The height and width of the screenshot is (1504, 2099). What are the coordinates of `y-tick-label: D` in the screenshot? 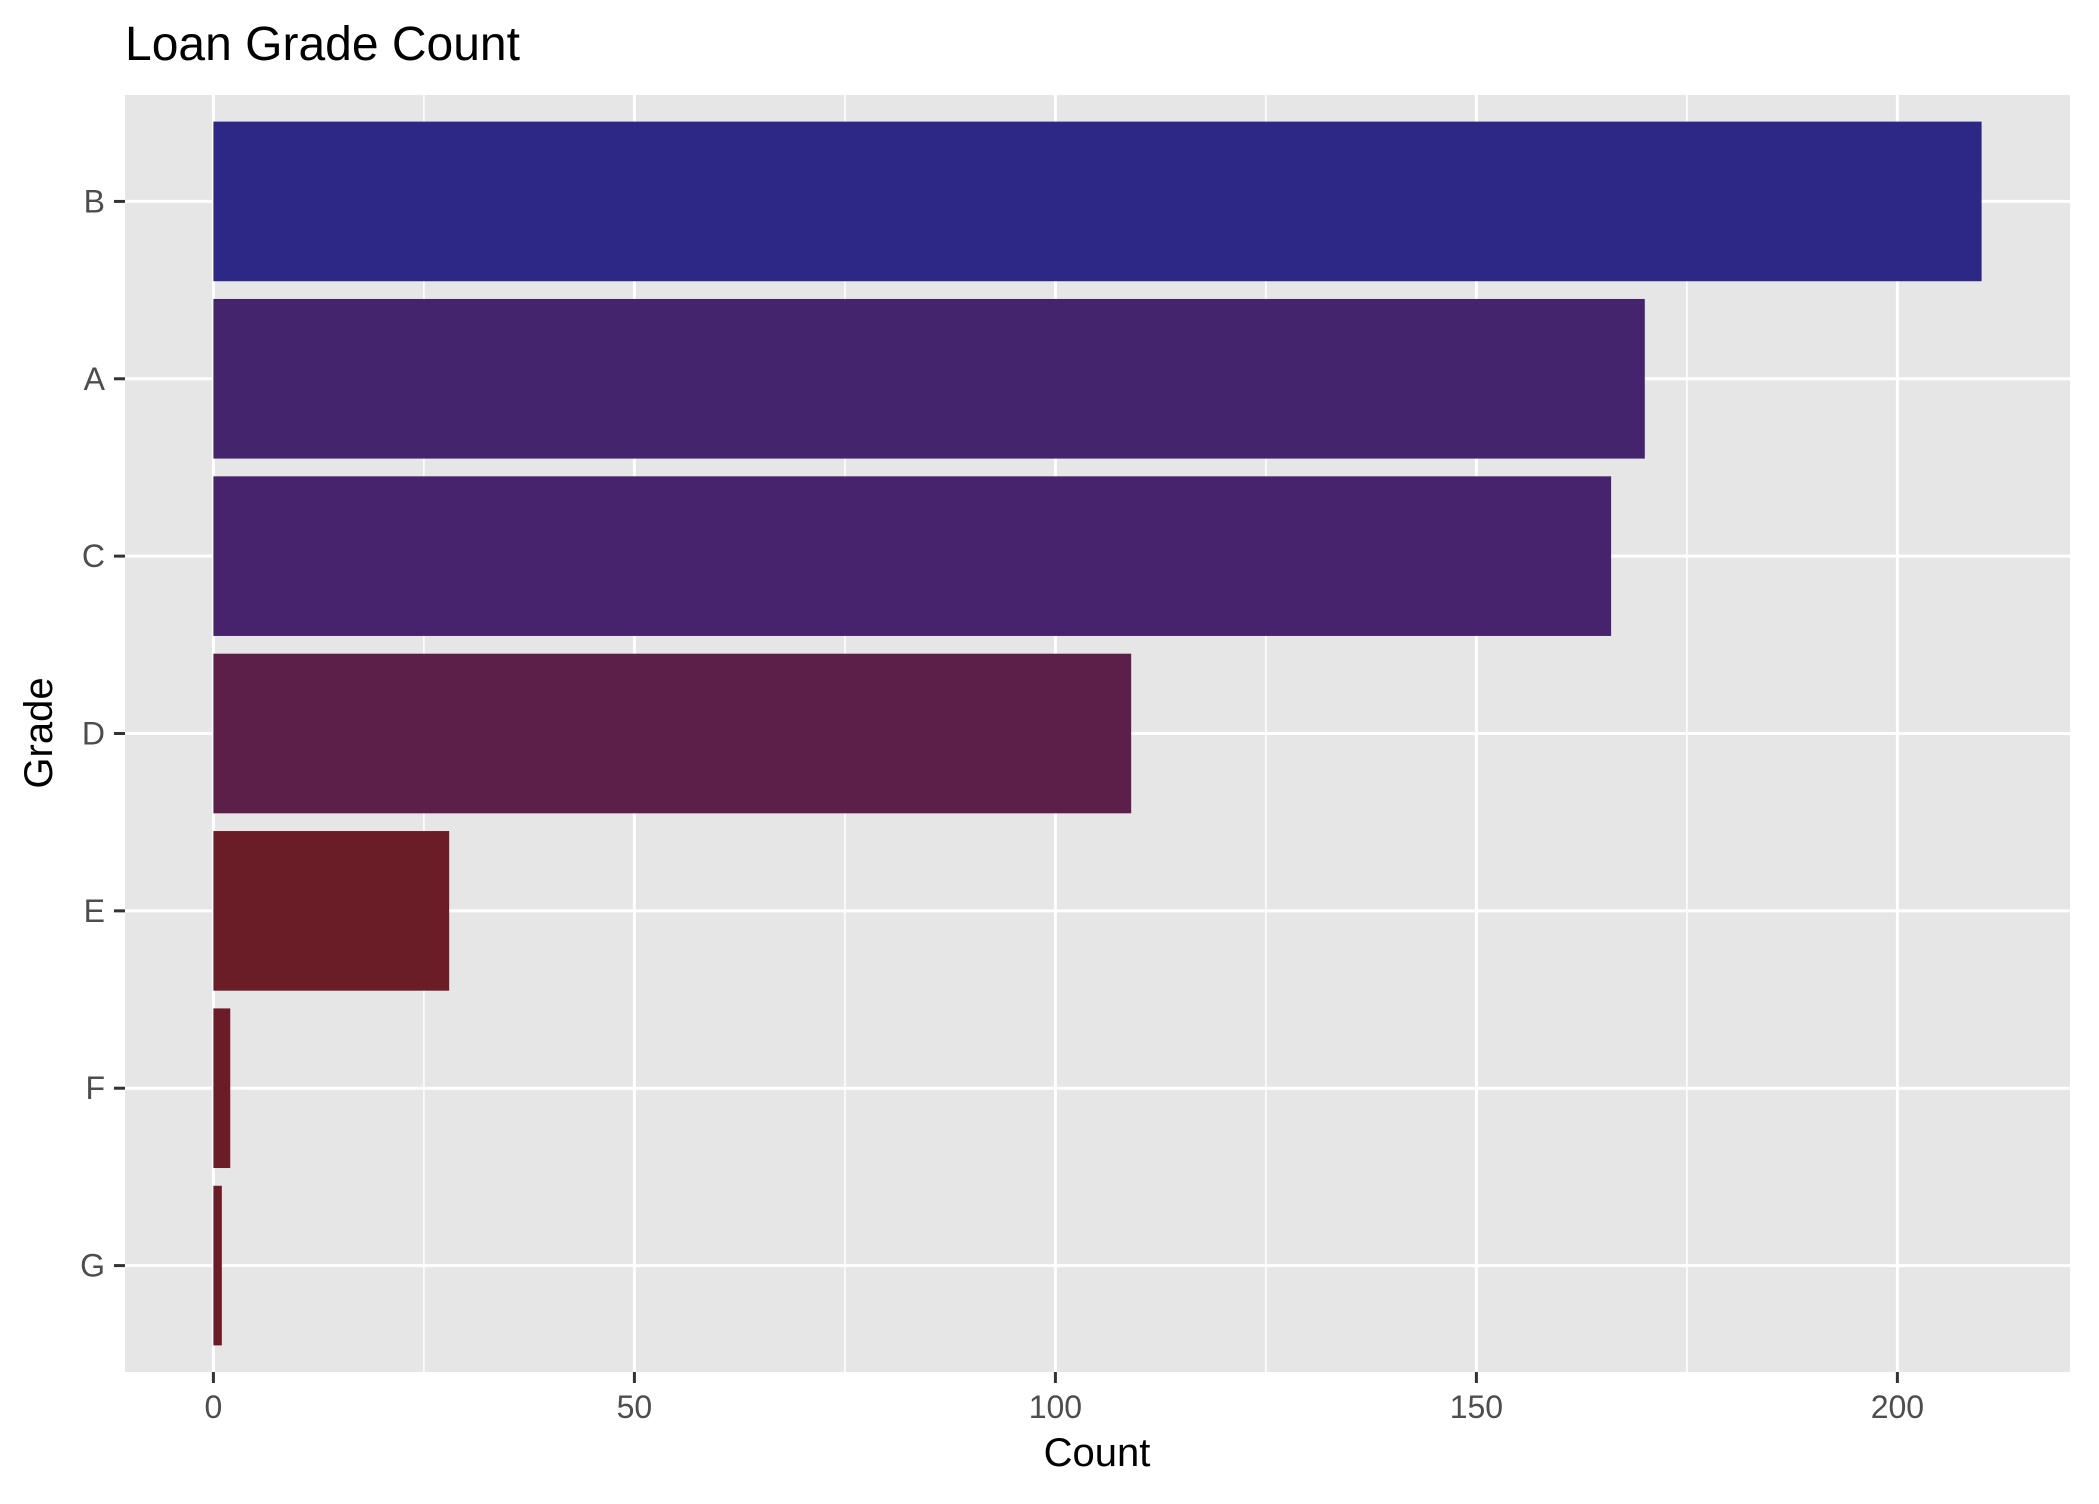 It's located at (93, 734).